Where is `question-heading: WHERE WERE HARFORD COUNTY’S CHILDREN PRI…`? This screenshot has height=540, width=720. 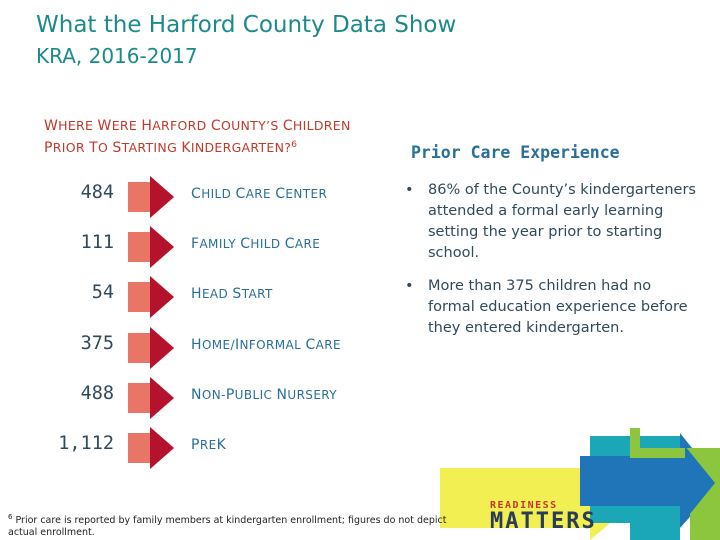 question-heading: WHERE WERE HARFORD COUNTY’S CHILDREN PRI… is located at coordinates (214, 137).